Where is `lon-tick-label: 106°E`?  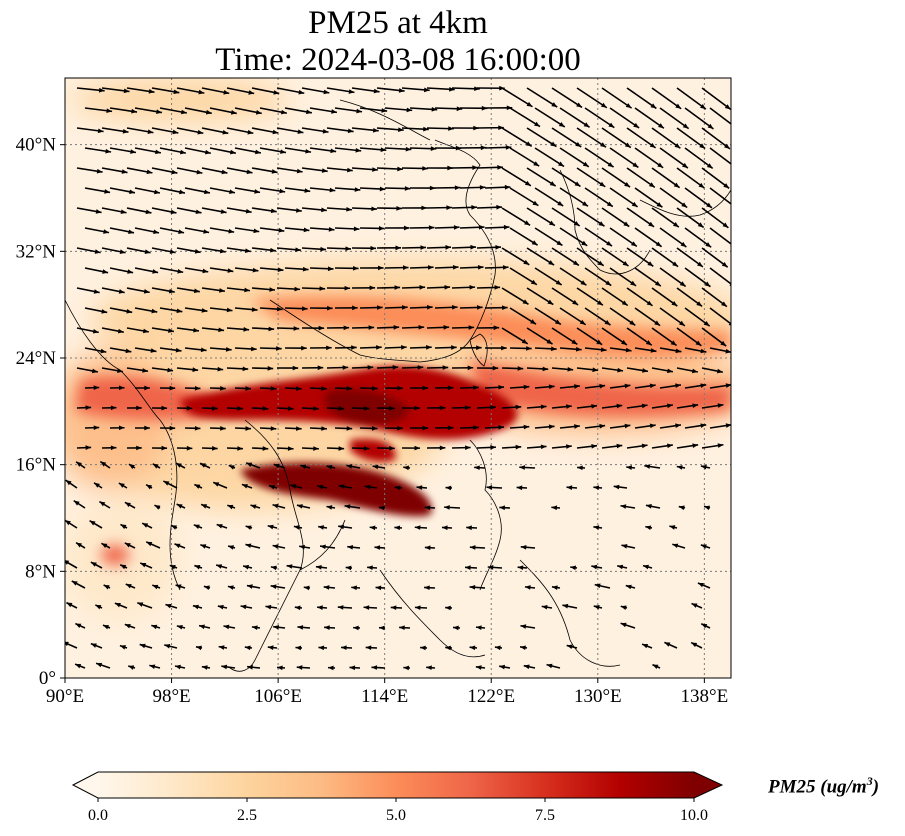
lon-tick-label: 106°E is located at coordinates (278, 696).